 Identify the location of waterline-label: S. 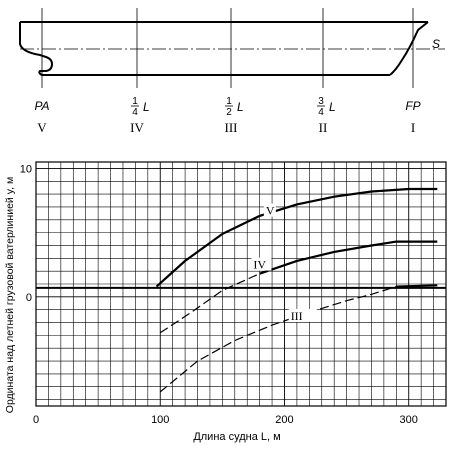
(436, 44).